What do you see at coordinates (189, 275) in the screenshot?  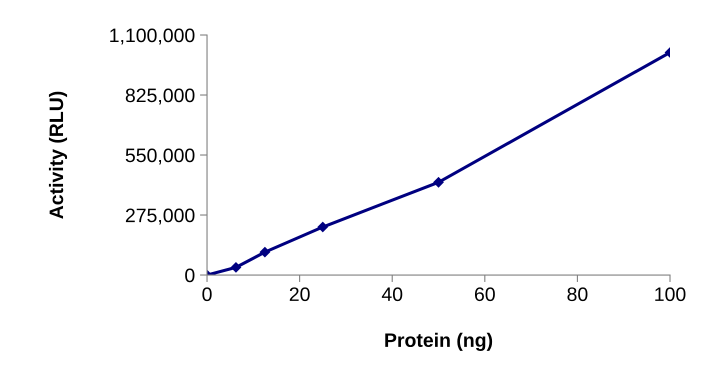 I see `y-tick-label: 0` at bounding box center [189, 275].